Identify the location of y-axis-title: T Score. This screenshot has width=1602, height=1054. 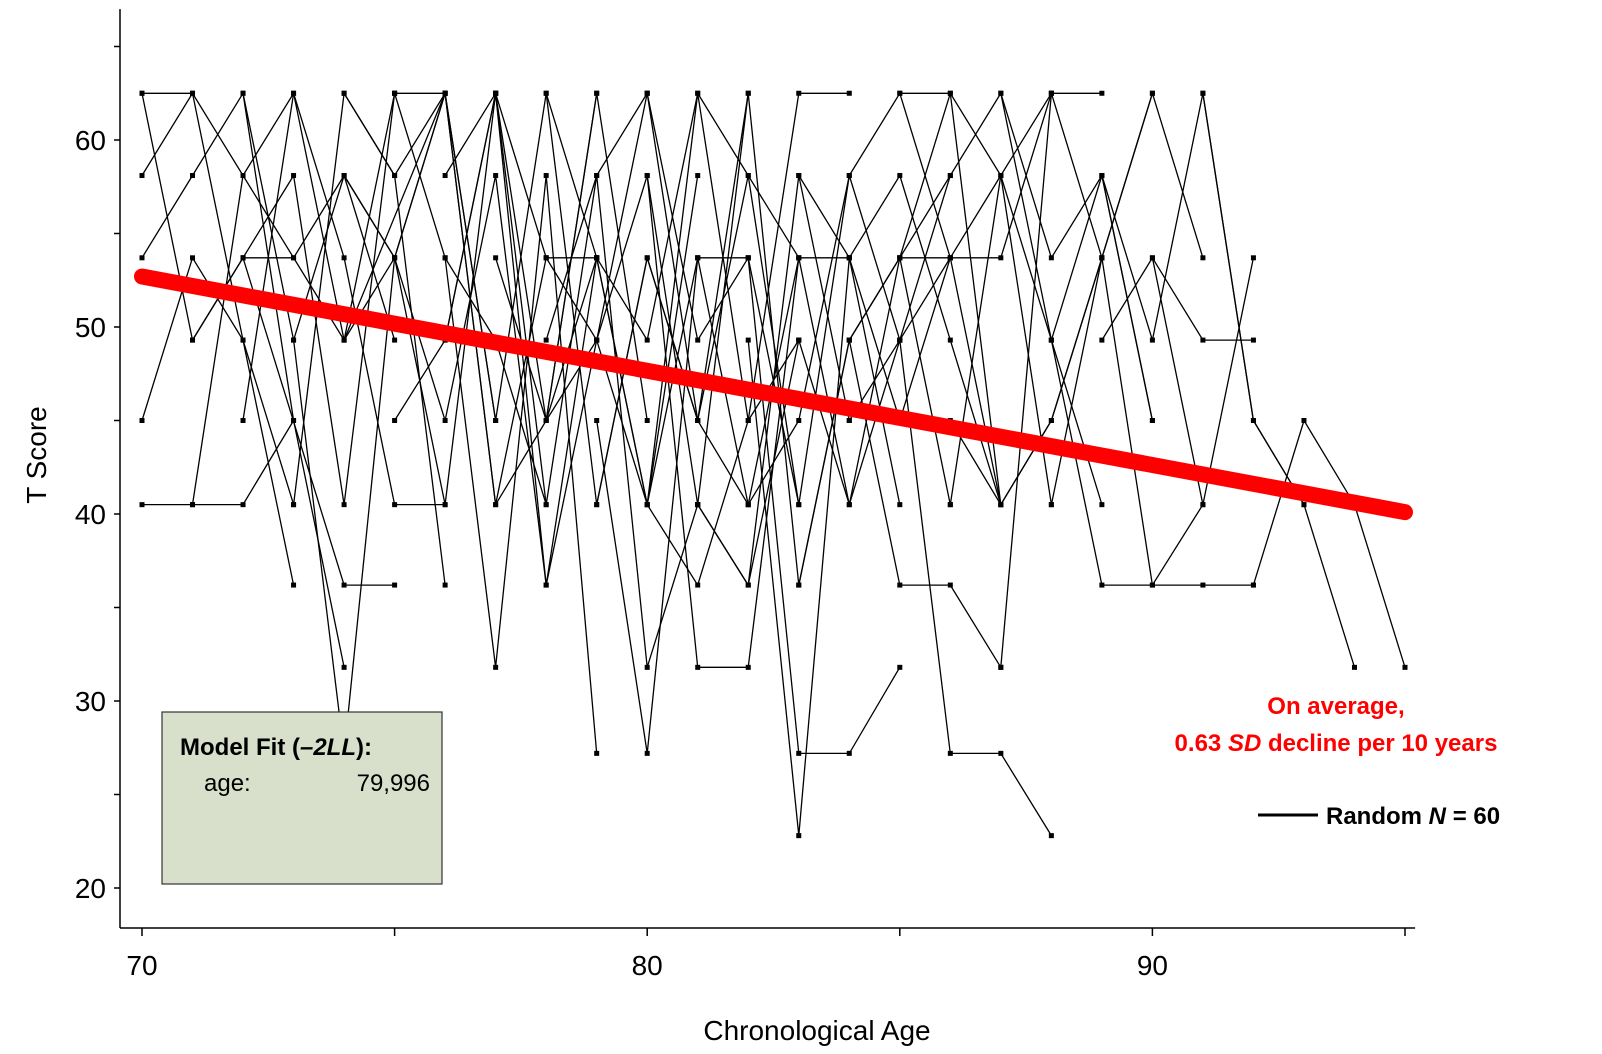
(36, 455).